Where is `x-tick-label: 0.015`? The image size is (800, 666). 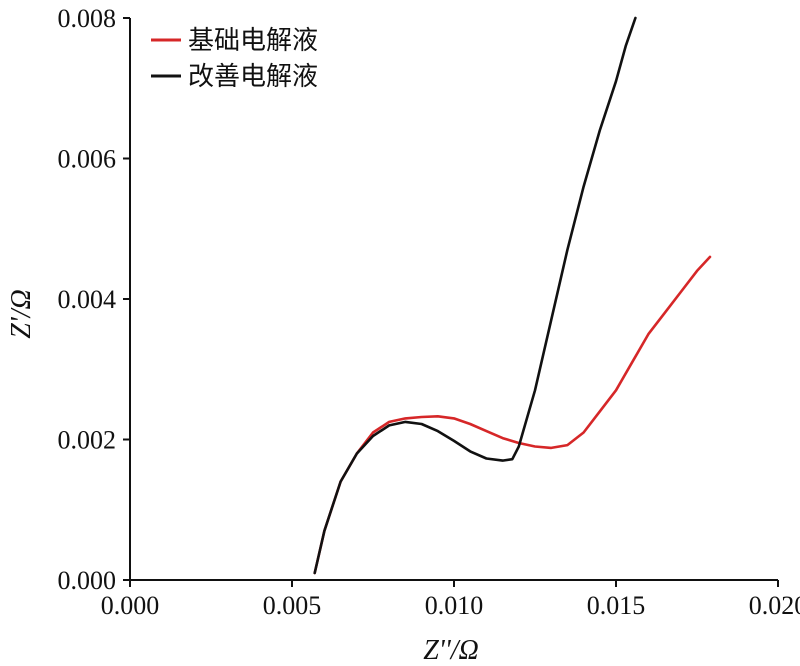
x-tick-label: 0.015 is located at coordinates (616, 605).